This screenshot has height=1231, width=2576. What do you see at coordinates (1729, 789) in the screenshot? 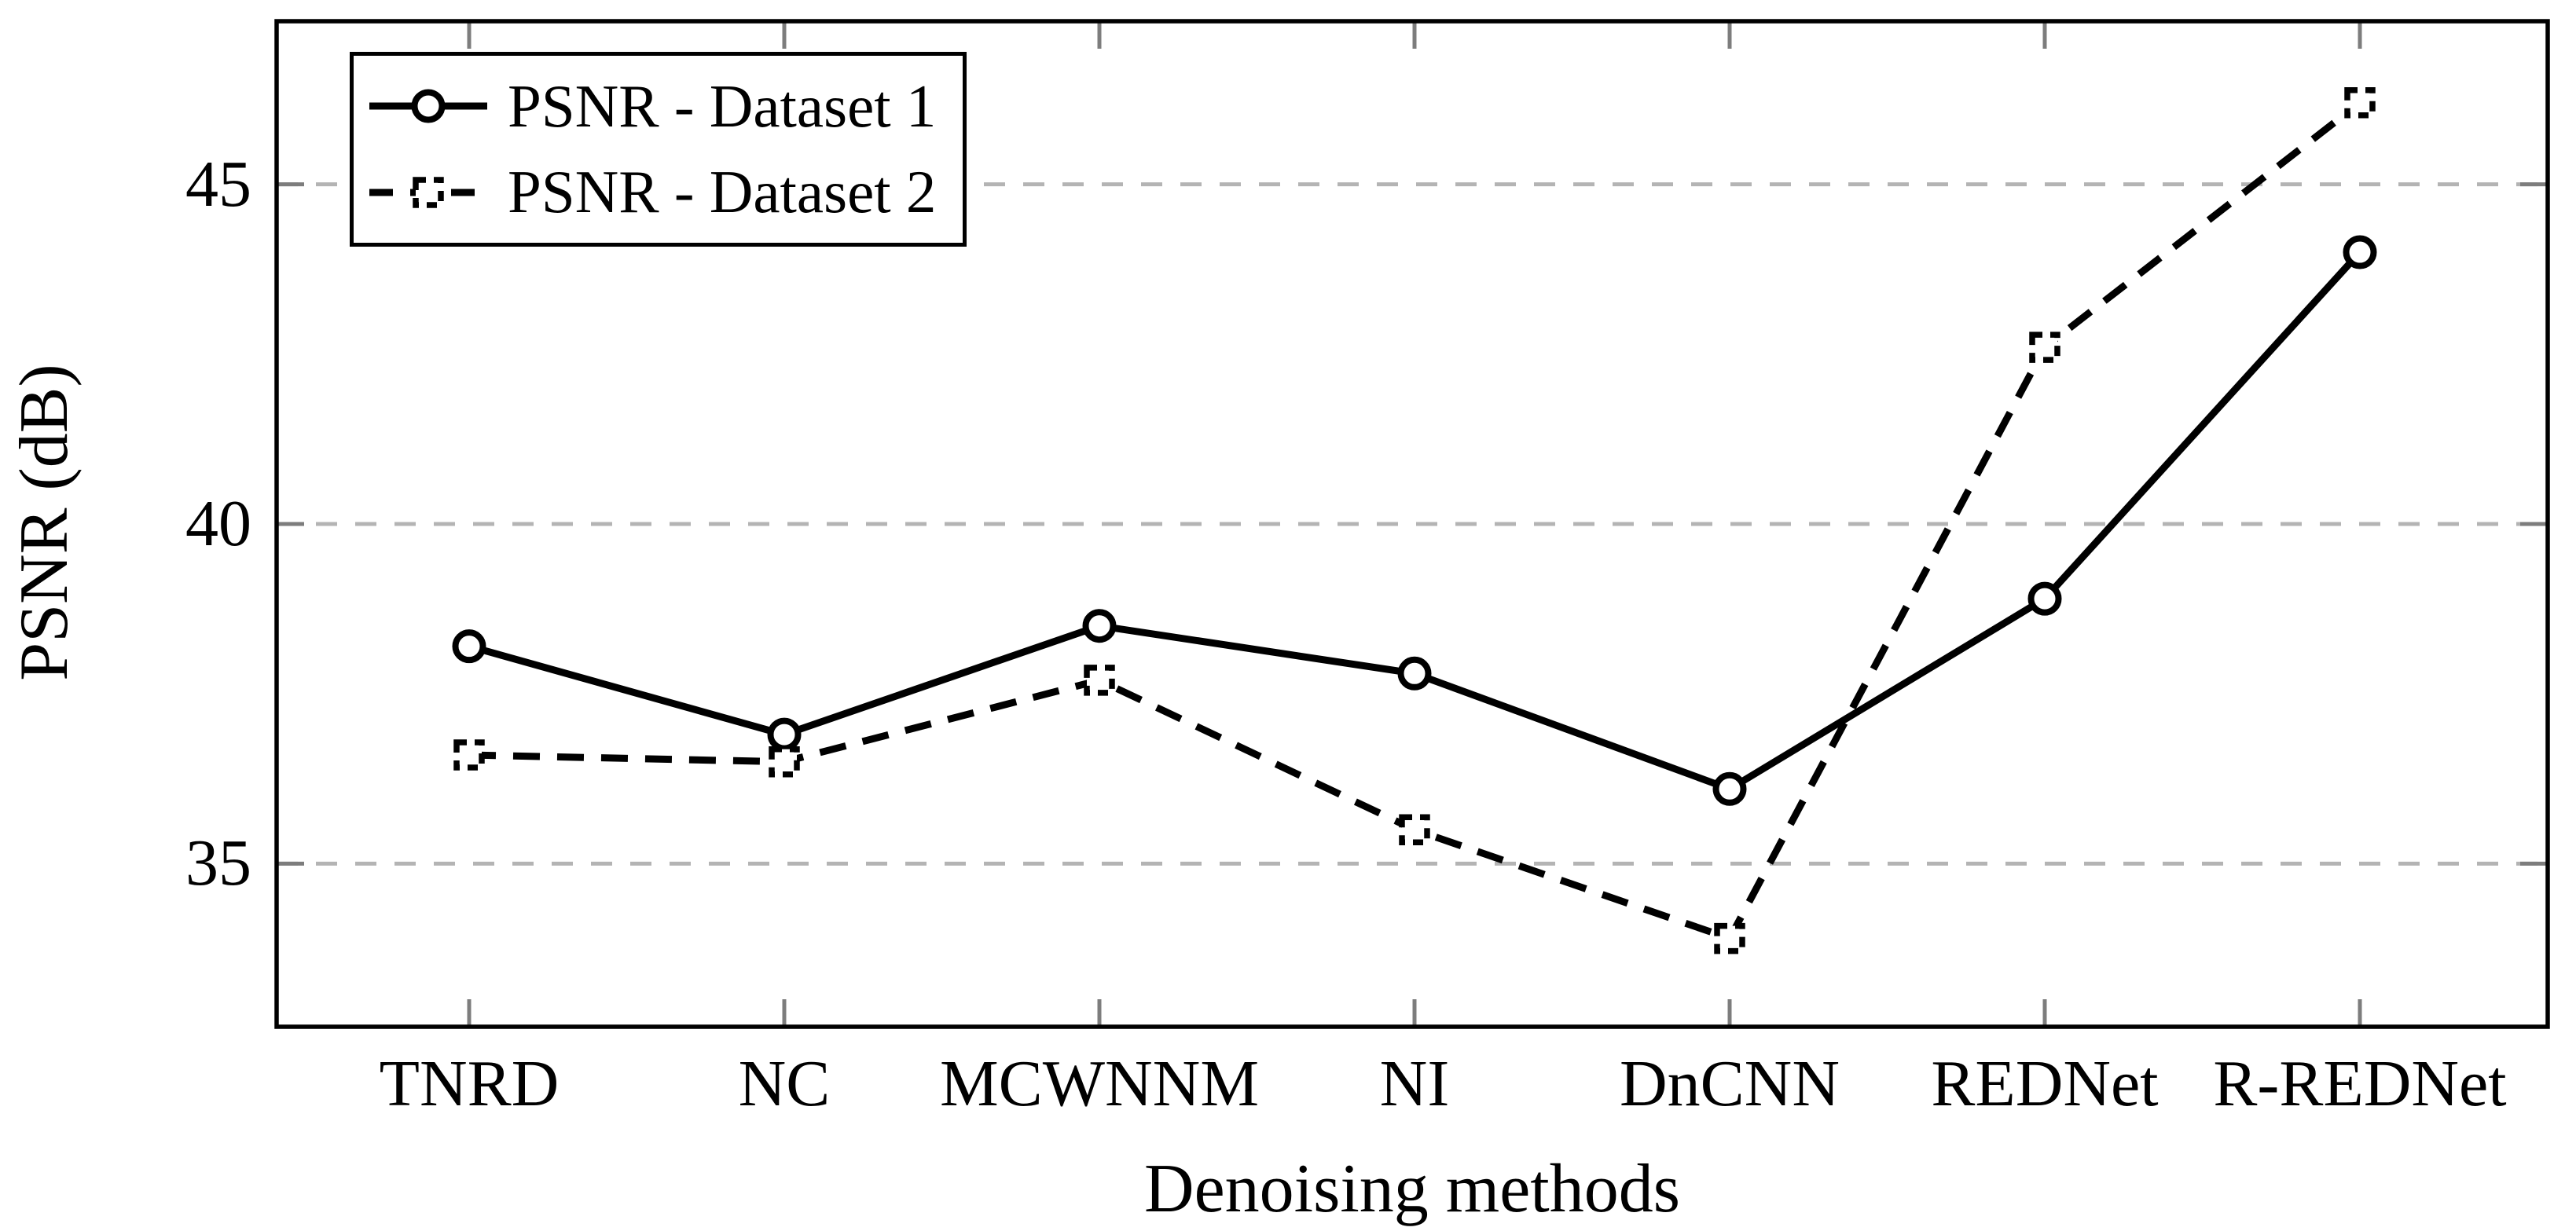
I see `marker-circle-DnCNN` at bounding box center [1729, 789].